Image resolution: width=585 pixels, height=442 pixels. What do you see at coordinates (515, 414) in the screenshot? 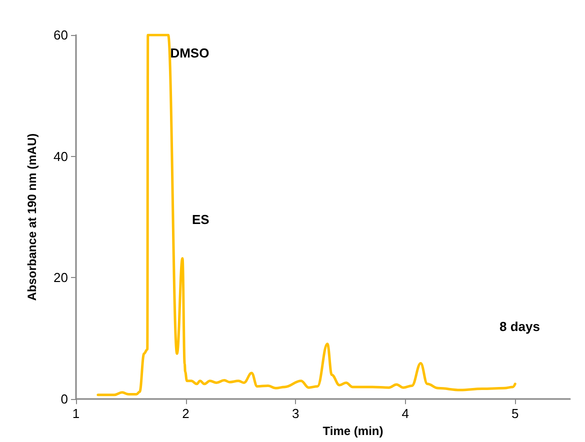
I see `x-tick-label: 5` at bounding box center [515, 414].